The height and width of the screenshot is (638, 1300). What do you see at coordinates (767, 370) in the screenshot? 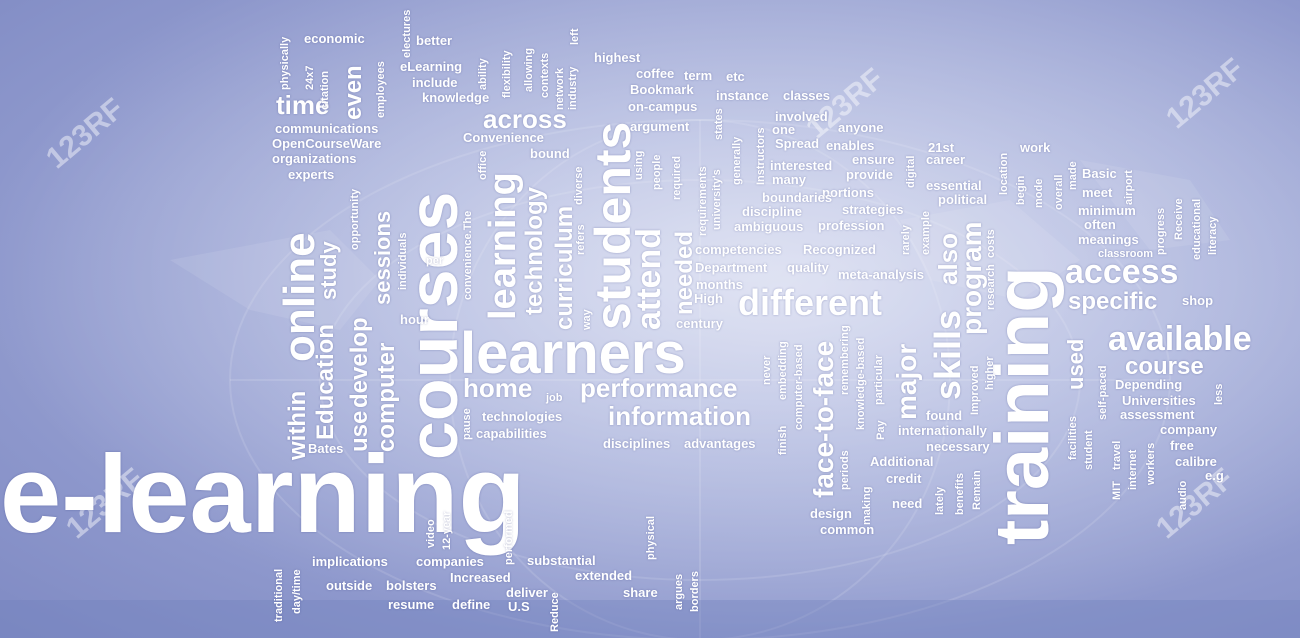
I see `word: never` at bounding box center [767, 370].